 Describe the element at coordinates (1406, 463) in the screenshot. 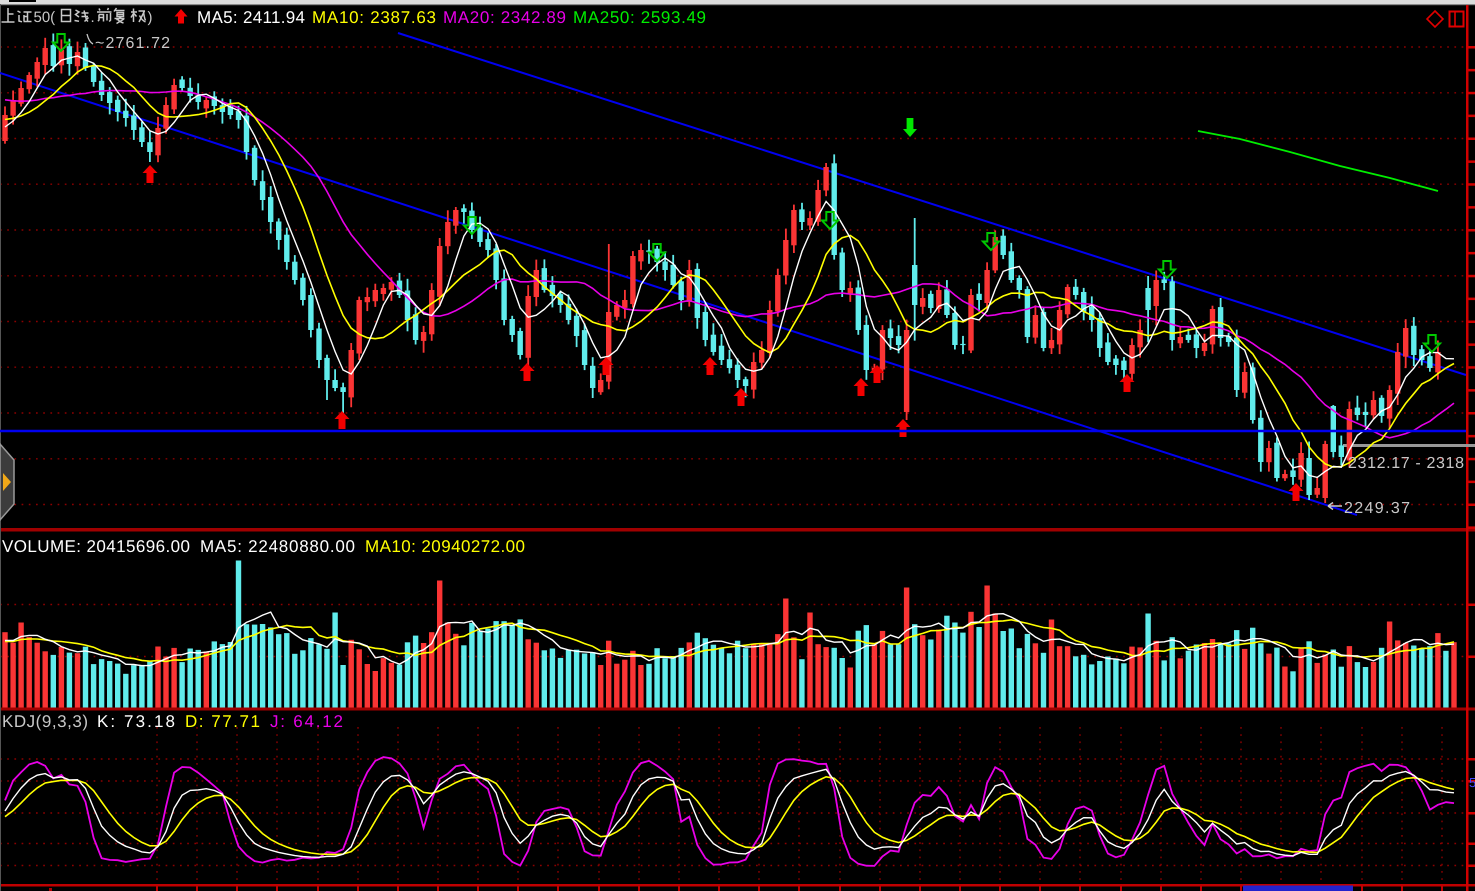

I see `svg-text: 2312.17 - 2318` at that location.